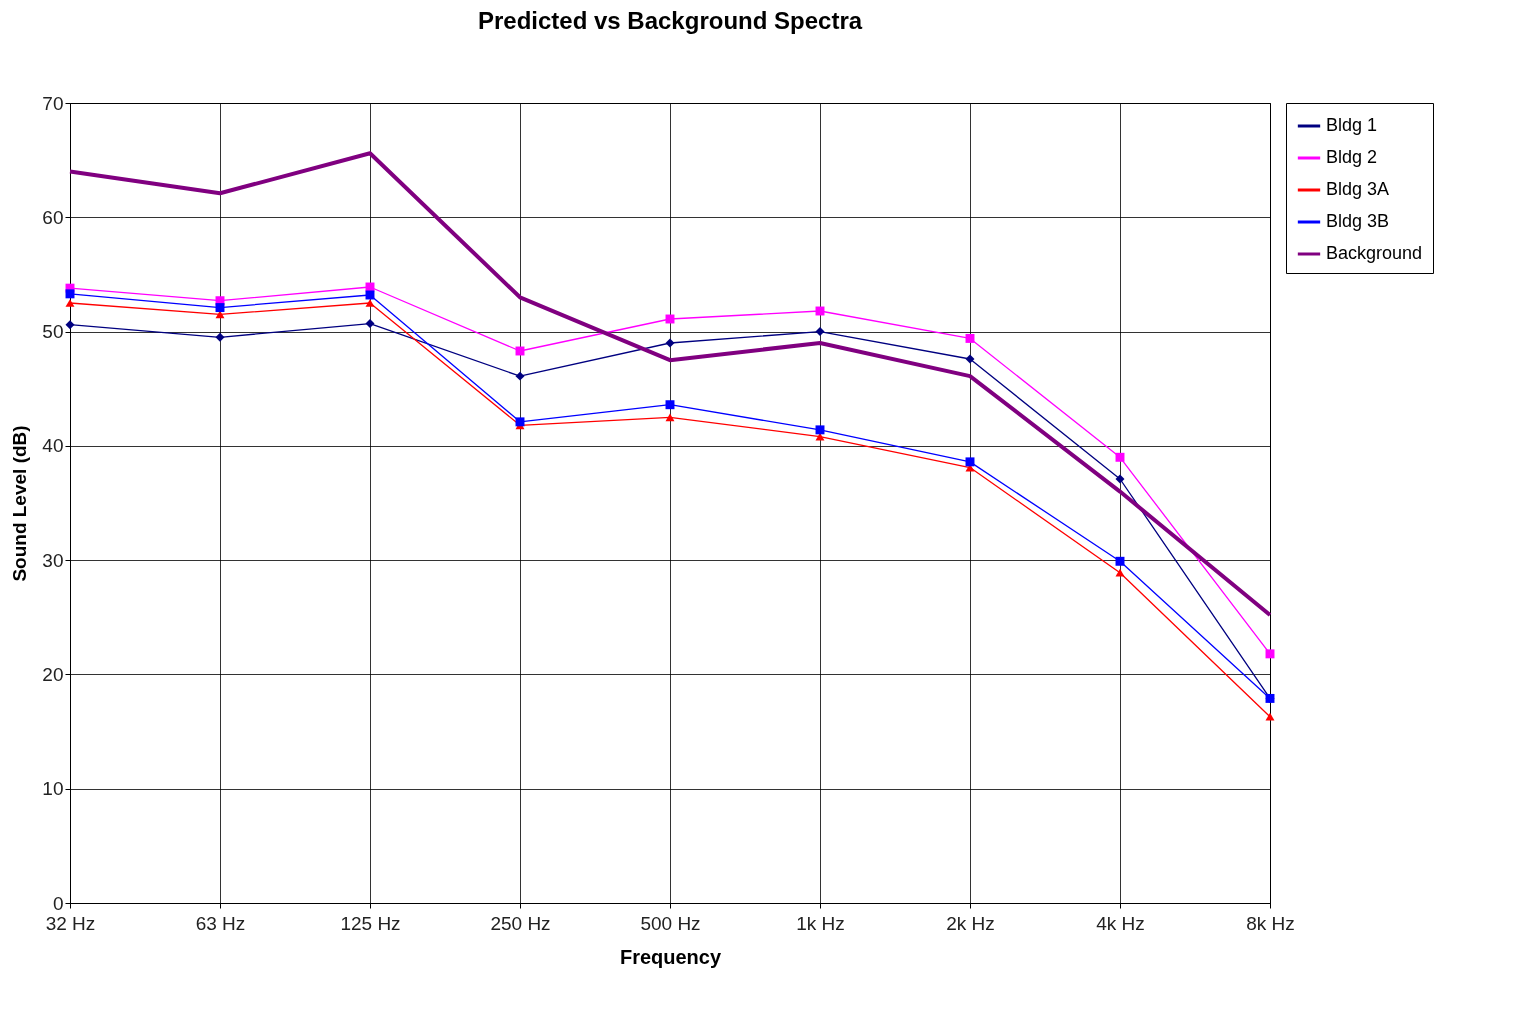 Image resolution: width=1532 pixels, height=1011 pixels. What do you see at coordinates (670, 923) in the screenshot?
I see `x-tick-label: 500 Hz` at bounding box center [670, 923].